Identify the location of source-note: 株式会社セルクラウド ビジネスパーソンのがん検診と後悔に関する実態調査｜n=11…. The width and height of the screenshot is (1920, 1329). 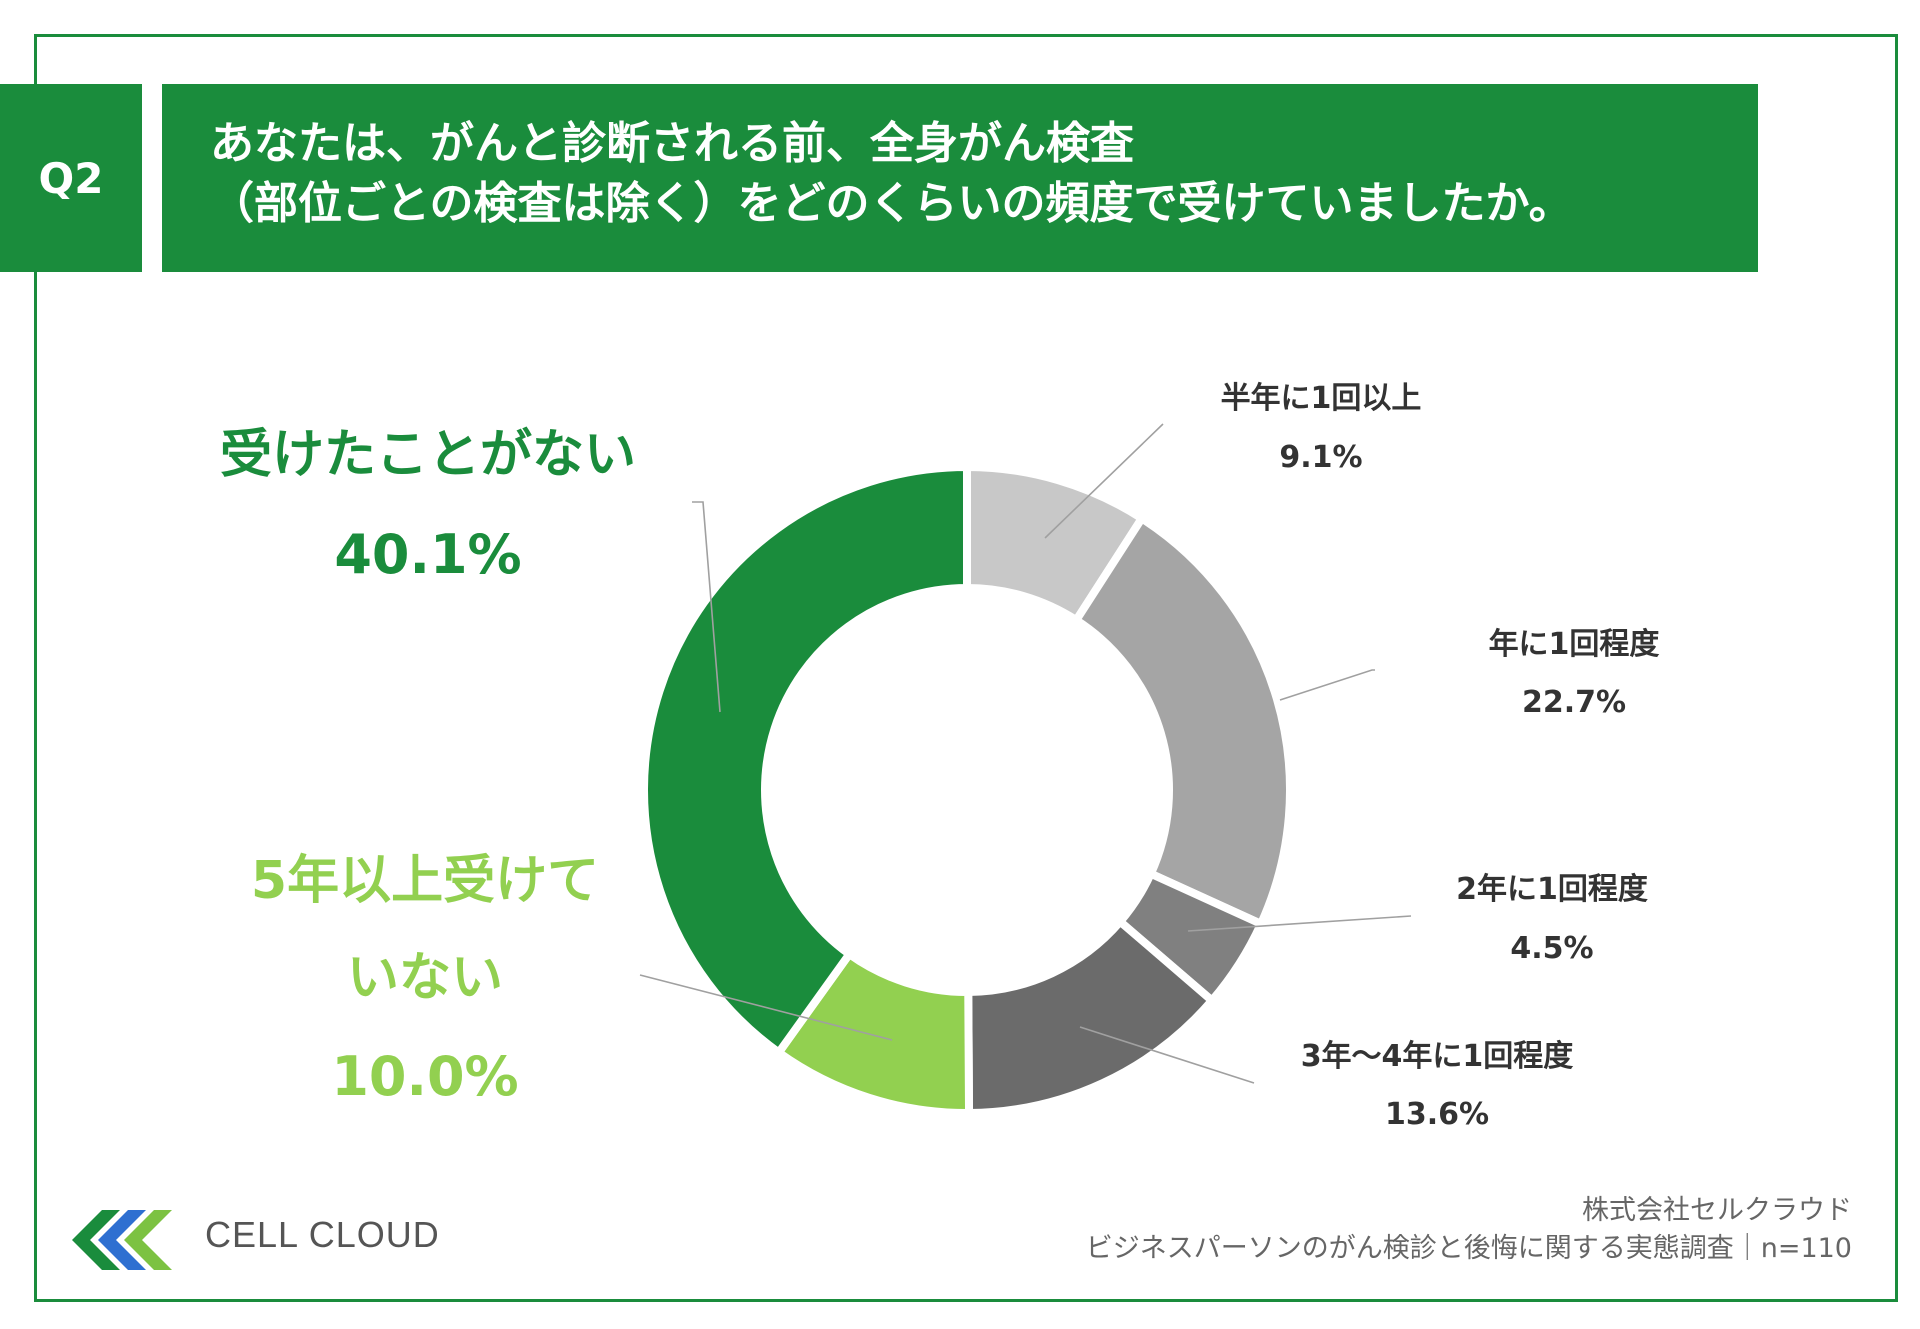
(1469, 1230).